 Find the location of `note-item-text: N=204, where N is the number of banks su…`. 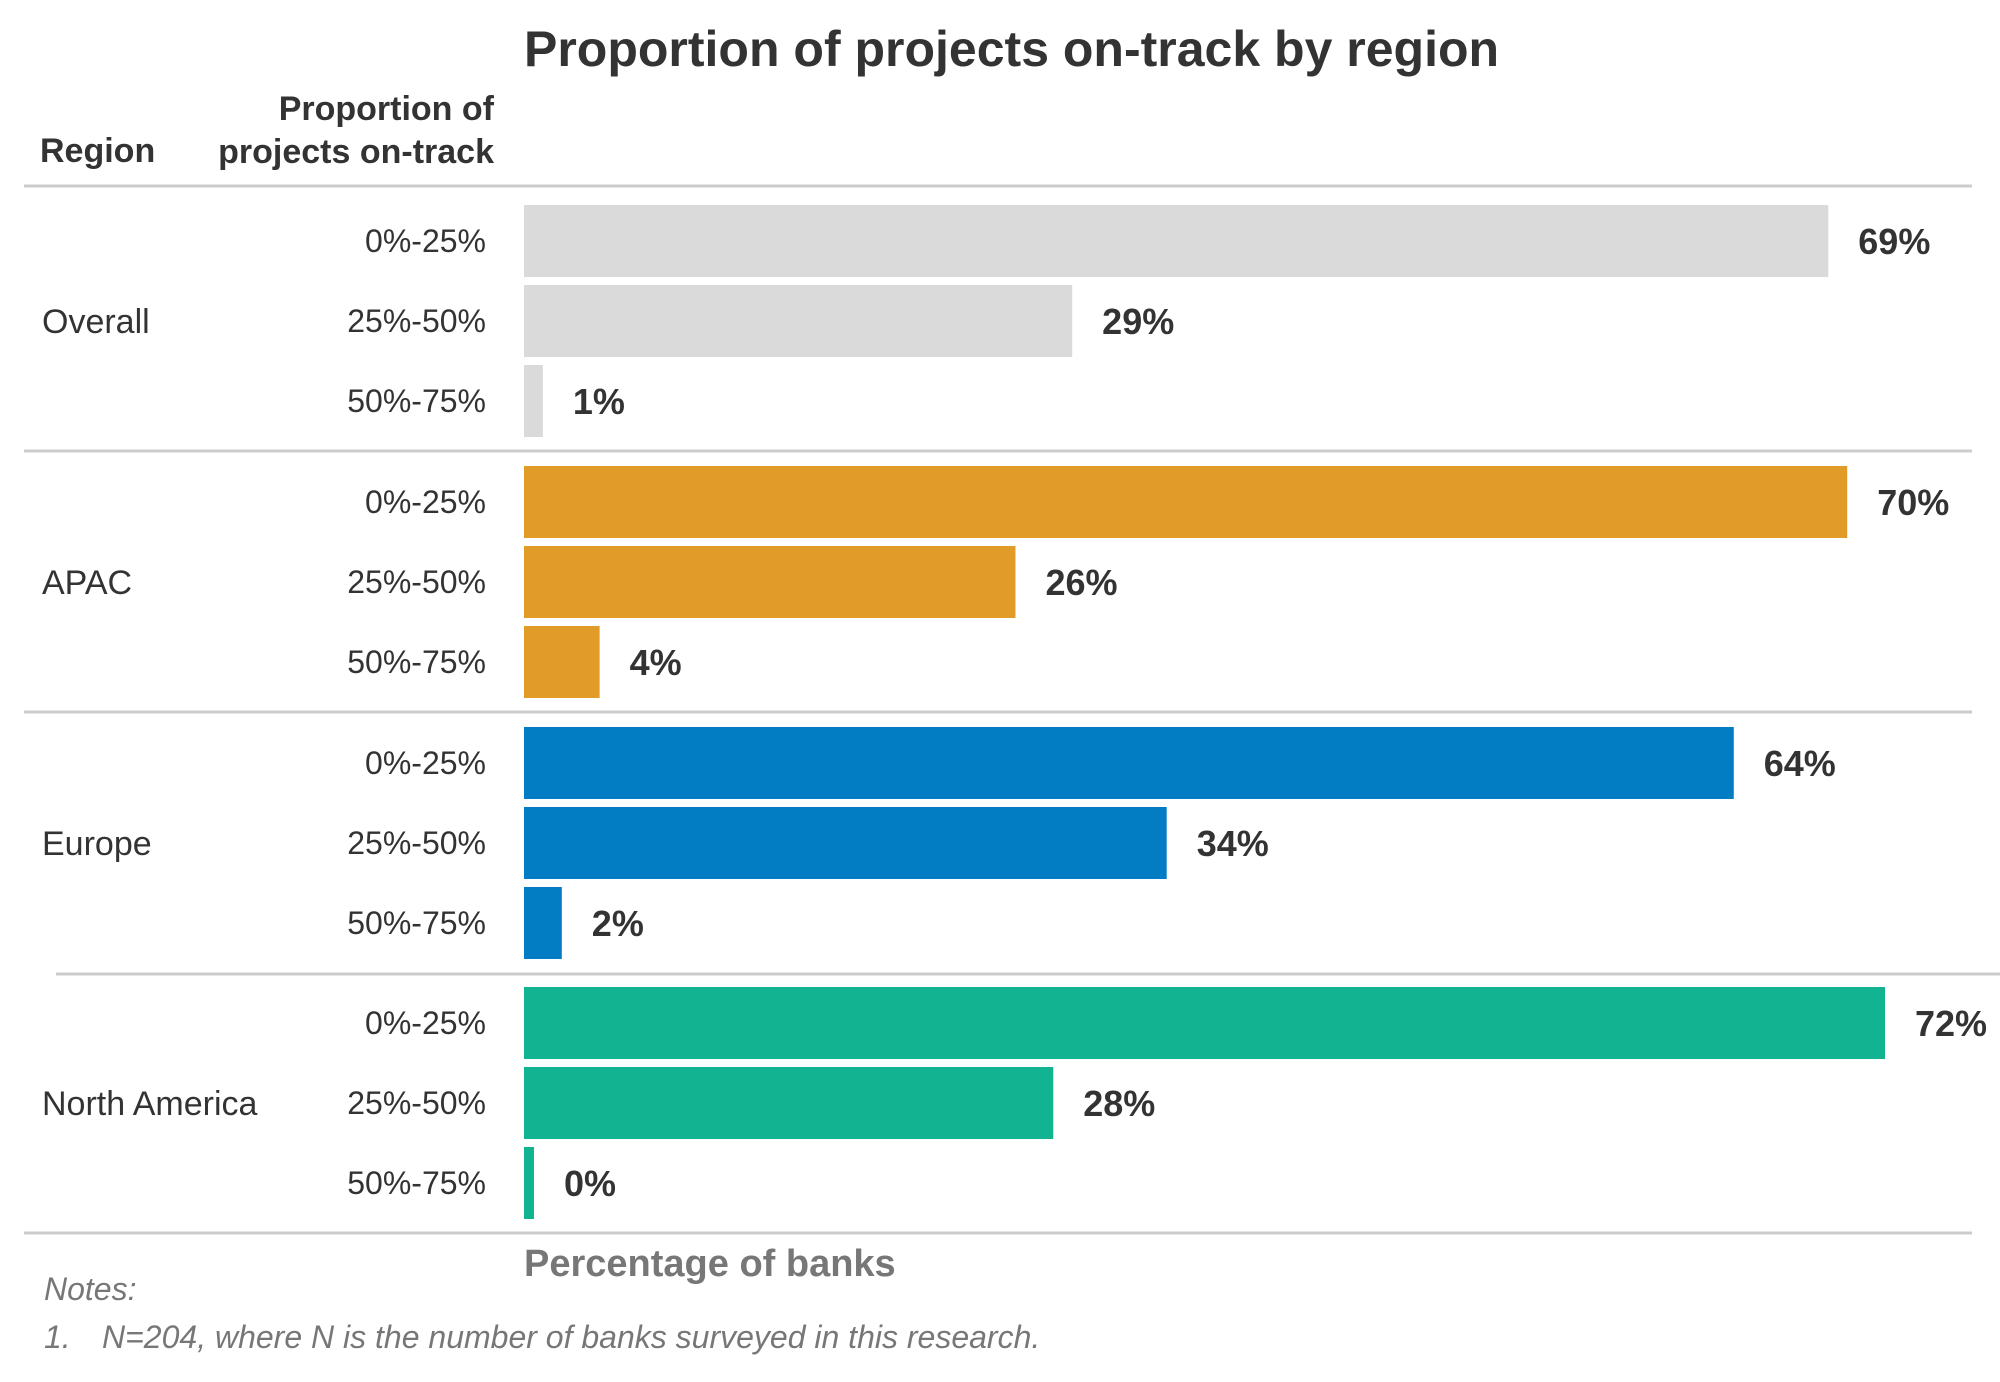

note-item-text: N=204, where N is the number of banks su… is located at coordinates (571, 1337).